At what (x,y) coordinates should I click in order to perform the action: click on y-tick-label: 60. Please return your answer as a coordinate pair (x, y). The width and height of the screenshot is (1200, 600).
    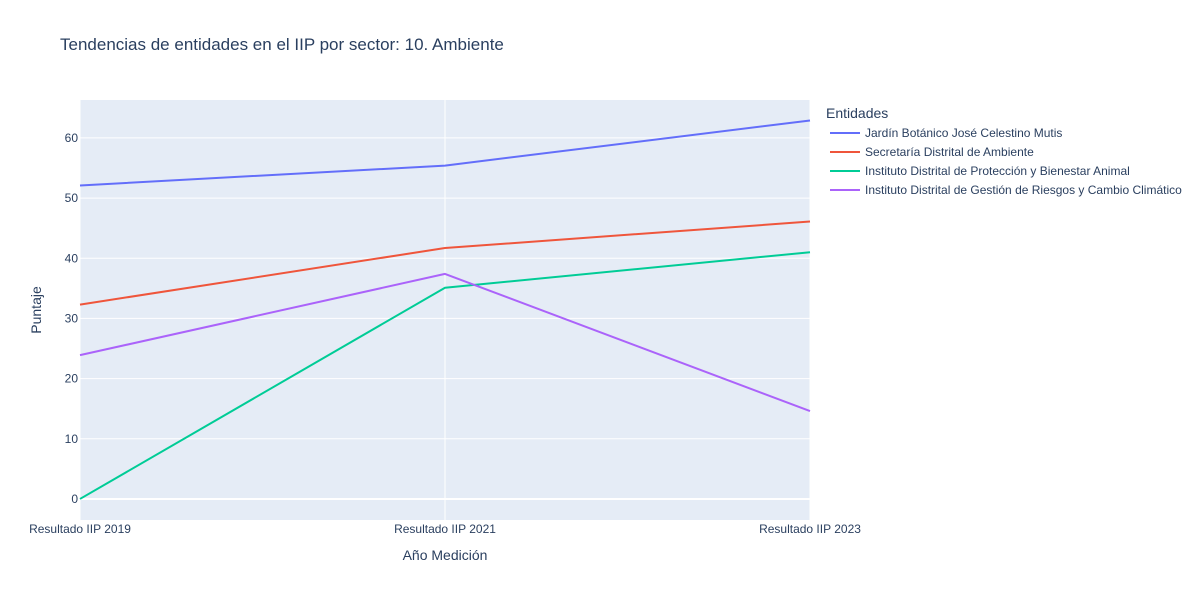
    Looking at the image, I should click on (72, 138).